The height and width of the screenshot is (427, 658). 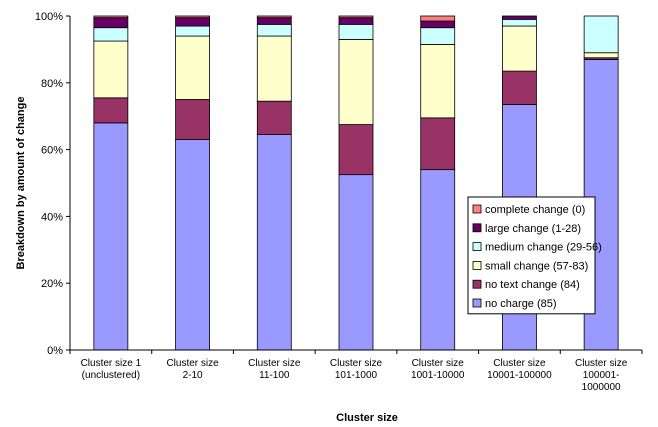 I want to click on x-tick-label: Cluster size 2-10, so click(x=192, y=369).